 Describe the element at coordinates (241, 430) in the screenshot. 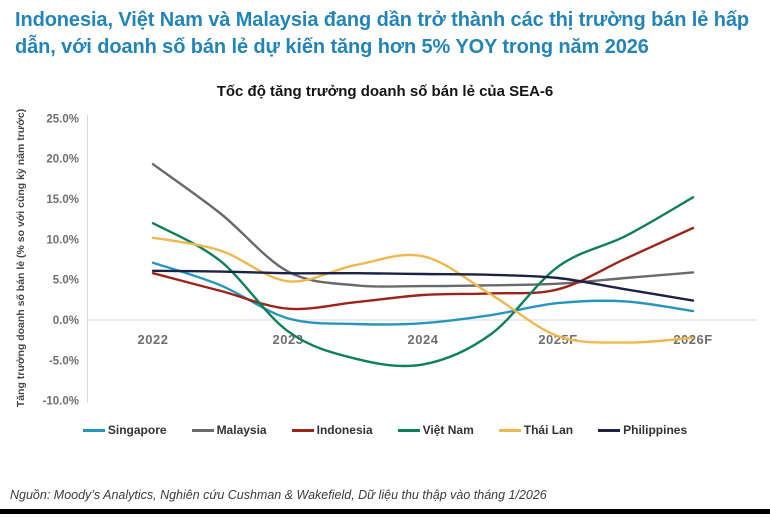

I see `legend-label: Malaysia` at that location.